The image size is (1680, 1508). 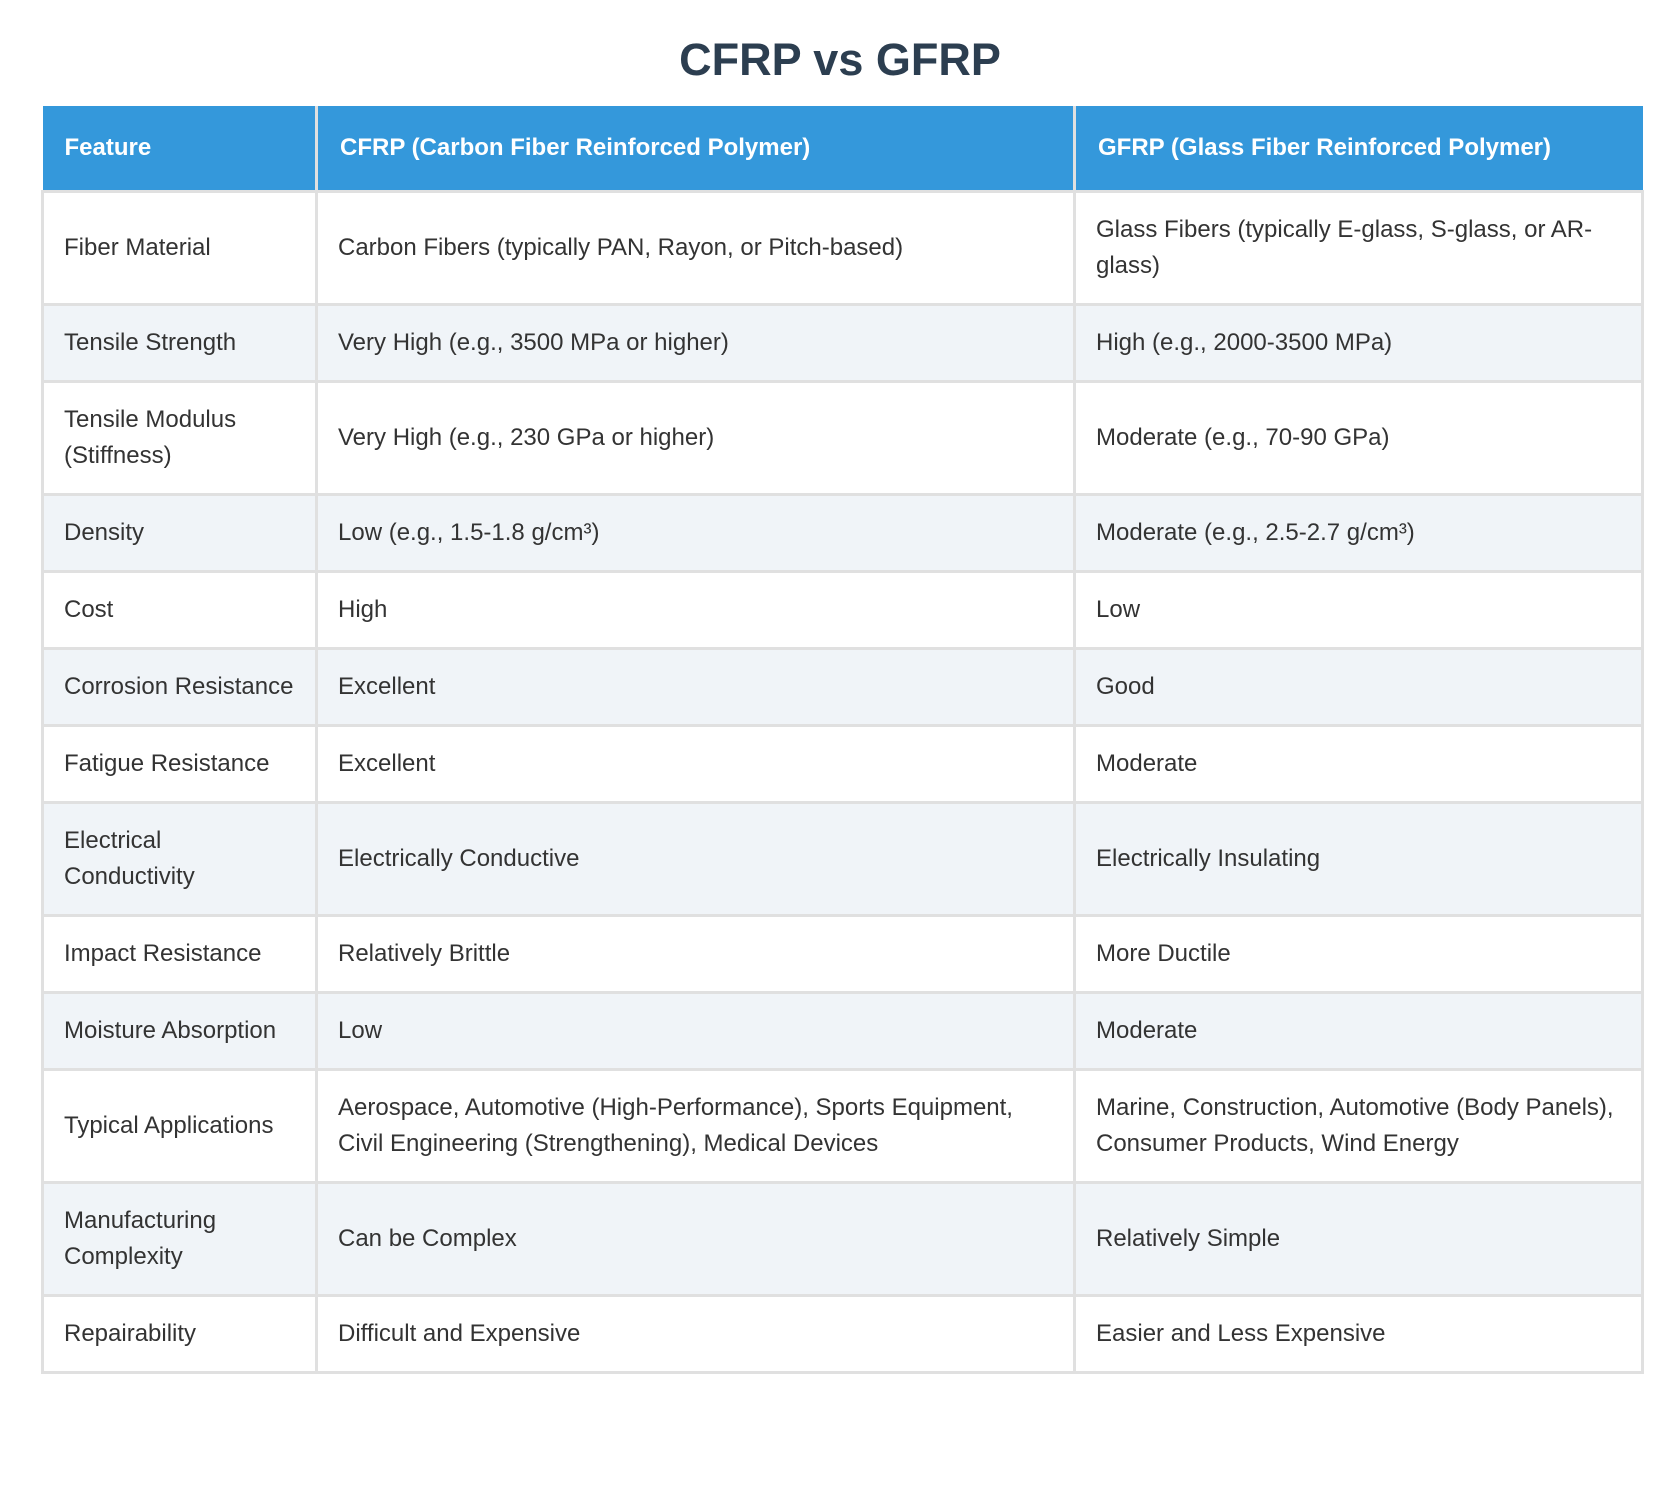 What do you see at coordinates (179, 1238) in the screenshot?
I see `feature-cell: Manufacturing Complexity` at bounding box center [179, 1238].